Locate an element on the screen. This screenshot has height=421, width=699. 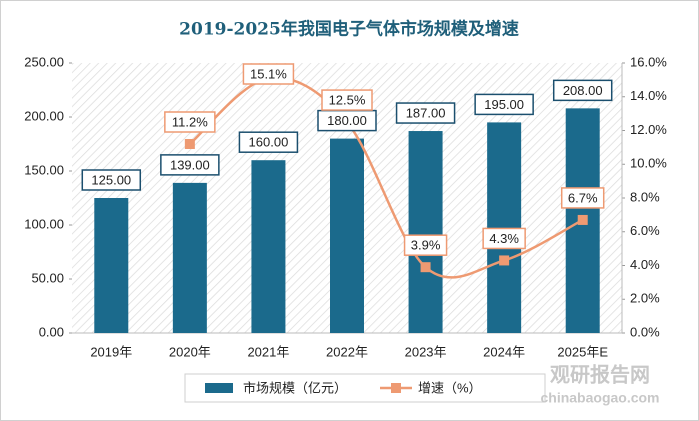
data-label: 180.00 is located at coordinates (347, 120).